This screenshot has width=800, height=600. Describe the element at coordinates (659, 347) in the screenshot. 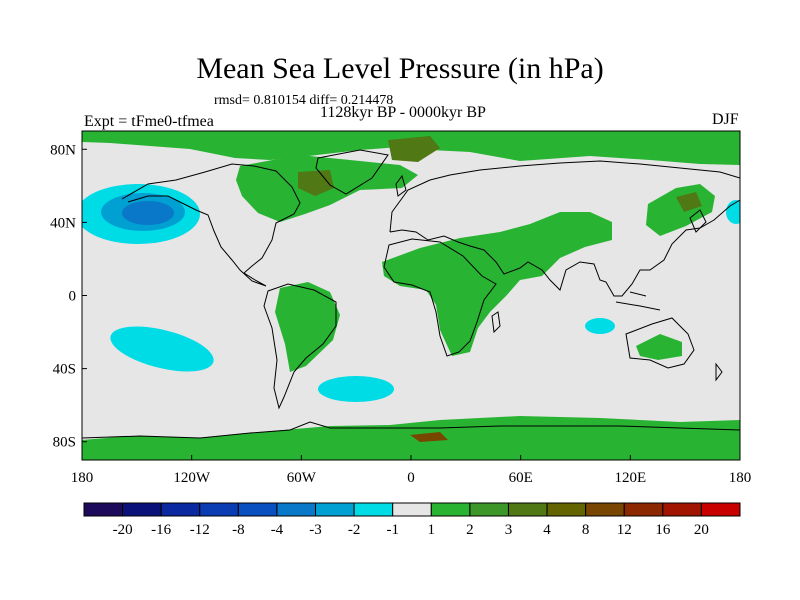

I see `anomaly-australia-positive` at that location.